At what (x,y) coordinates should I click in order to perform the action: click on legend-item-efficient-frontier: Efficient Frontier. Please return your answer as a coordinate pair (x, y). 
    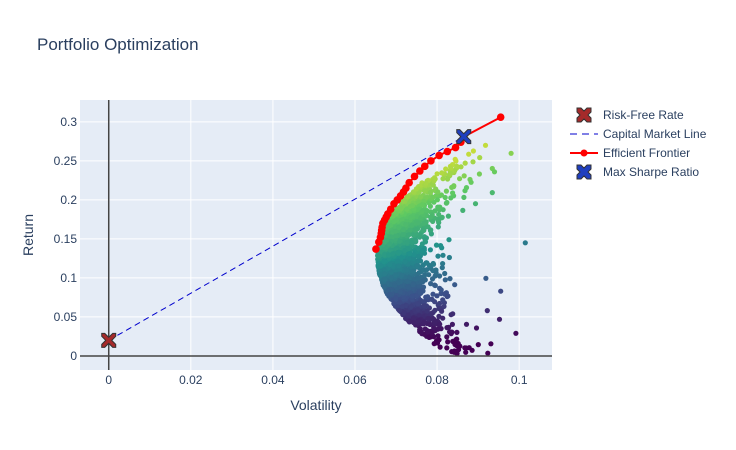
    Looking at the image, I should click on (630, 153).